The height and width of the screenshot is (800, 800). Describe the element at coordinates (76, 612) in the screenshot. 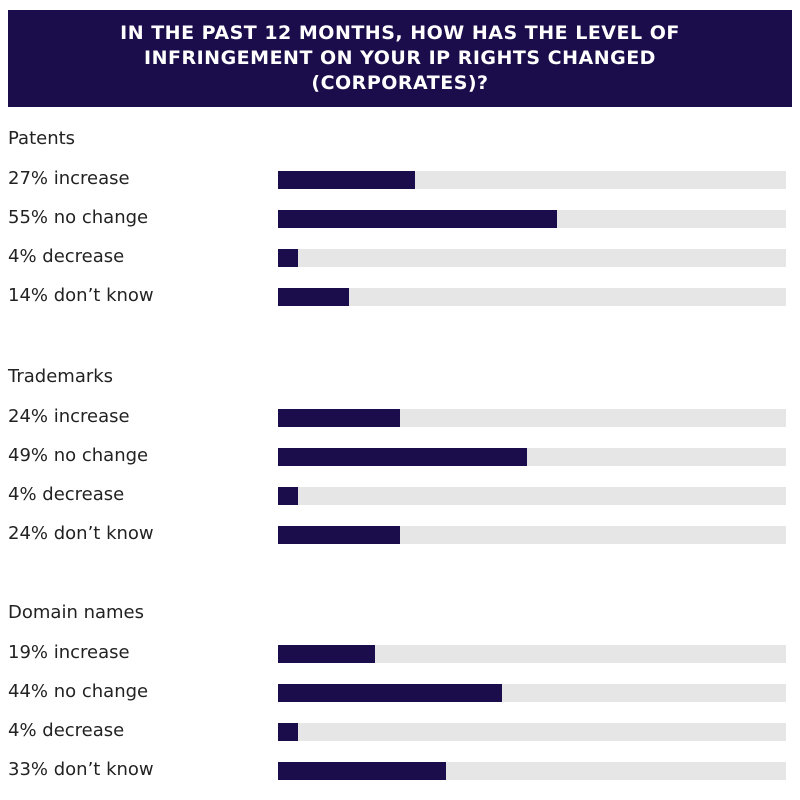

I see `group-title: Domain names` at that location.